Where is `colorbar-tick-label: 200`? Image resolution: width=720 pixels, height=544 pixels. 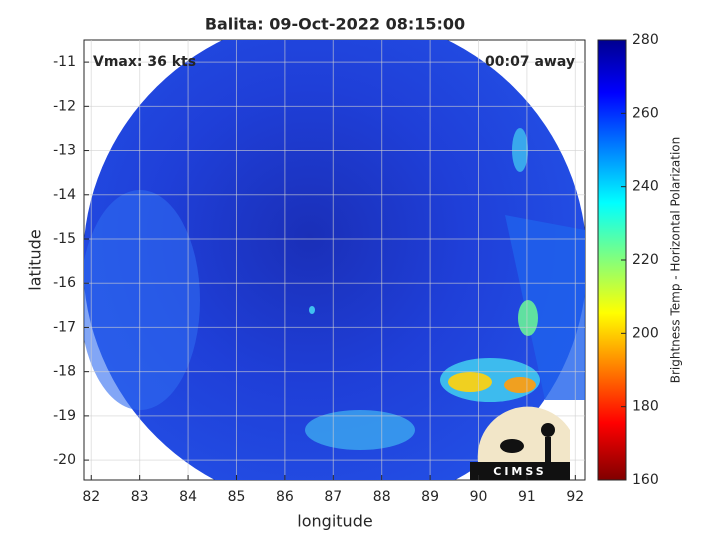
colorbar-tick-label: 200 is located at coordinates (645, 333).